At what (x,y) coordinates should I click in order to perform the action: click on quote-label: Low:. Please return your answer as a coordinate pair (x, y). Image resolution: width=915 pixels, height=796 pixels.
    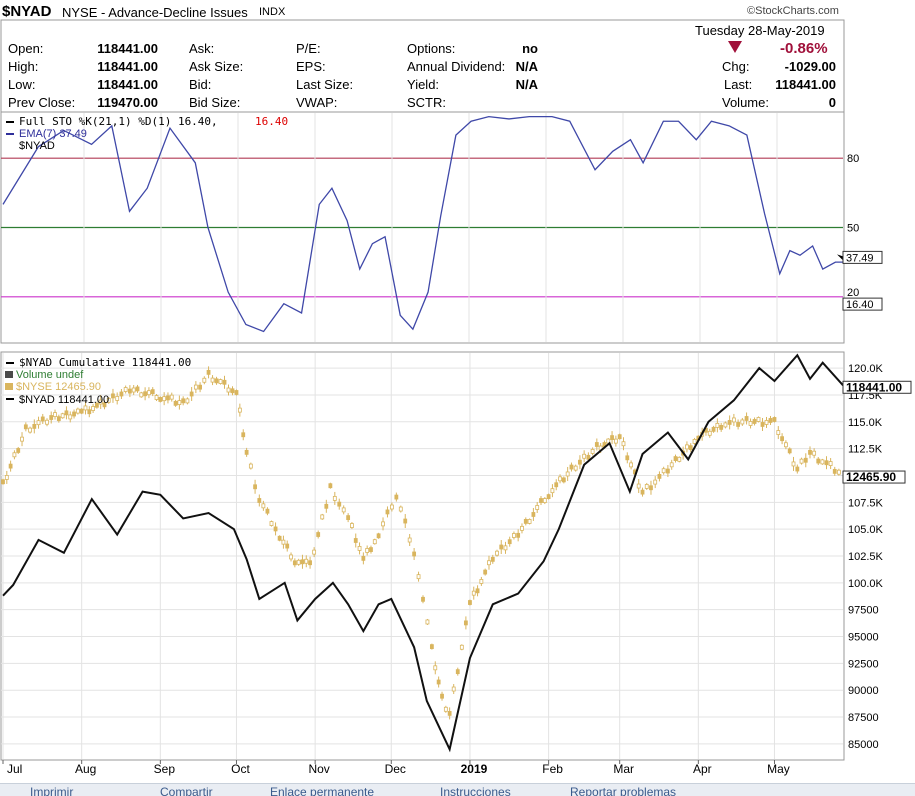
    Looking at the image, I should click on (22, 84).